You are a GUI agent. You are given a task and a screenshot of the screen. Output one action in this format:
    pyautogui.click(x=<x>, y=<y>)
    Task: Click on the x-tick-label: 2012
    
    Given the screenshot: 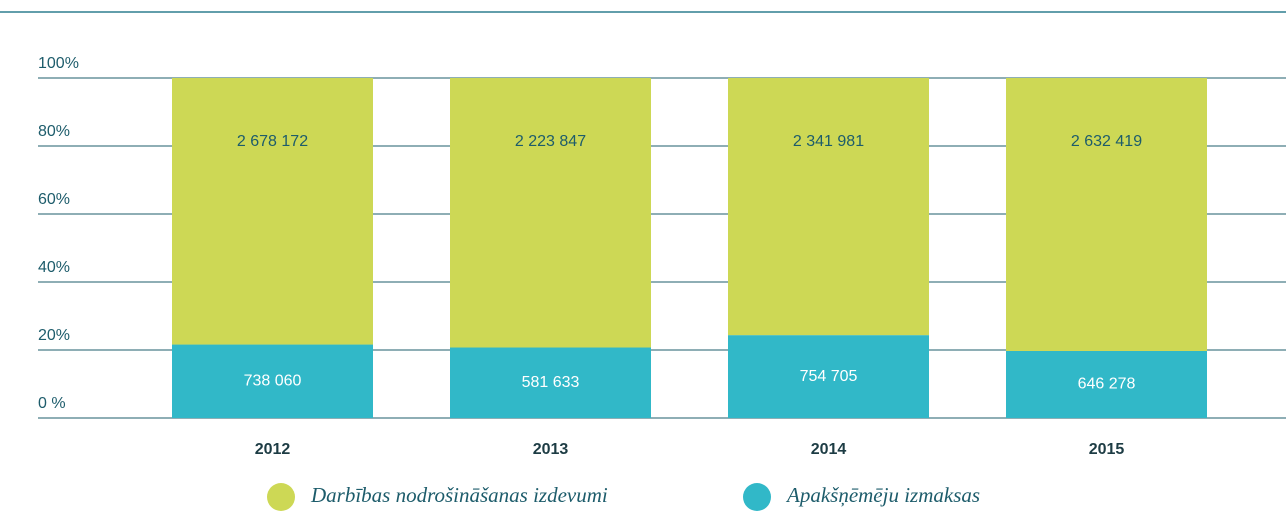 What is the action you would take?
    pyautogui.click(x=273, y=449)
    